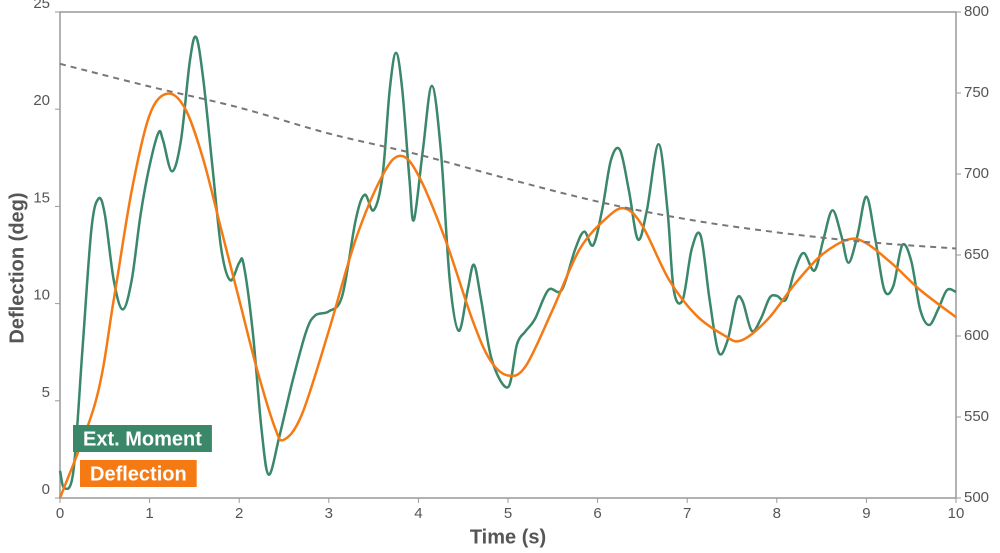  What do you see at coordinates (687, 513) in the screenshot?
I see `x-tick-label: 7` at bounding box center [687, 513].